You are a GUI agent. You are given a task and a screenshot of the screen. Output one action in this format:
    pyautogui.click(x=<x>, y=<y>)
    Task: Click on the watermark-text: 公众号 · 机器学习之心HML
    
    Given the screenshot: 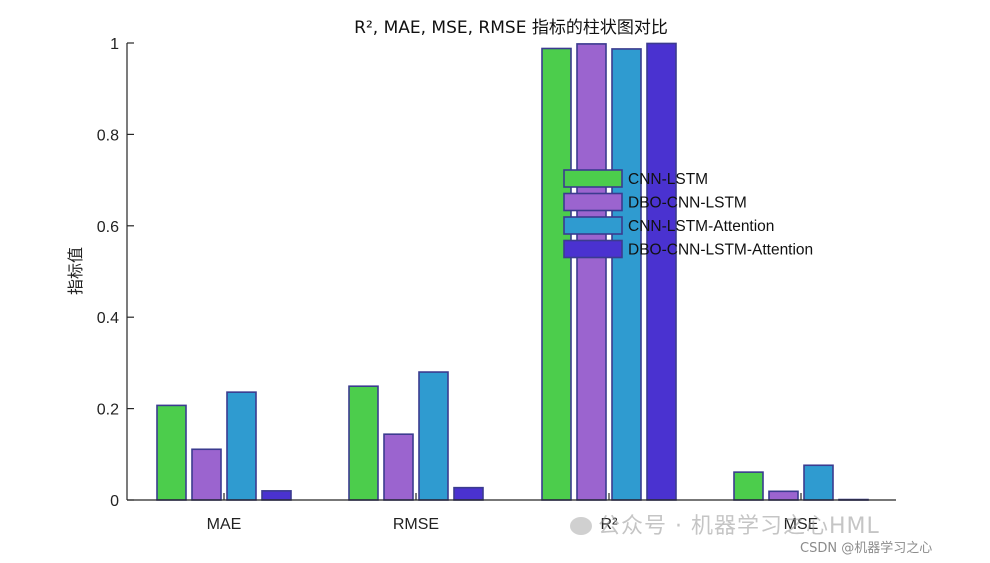 What is the action you would take?
    pyautogui.click(x=739, y=526)
    